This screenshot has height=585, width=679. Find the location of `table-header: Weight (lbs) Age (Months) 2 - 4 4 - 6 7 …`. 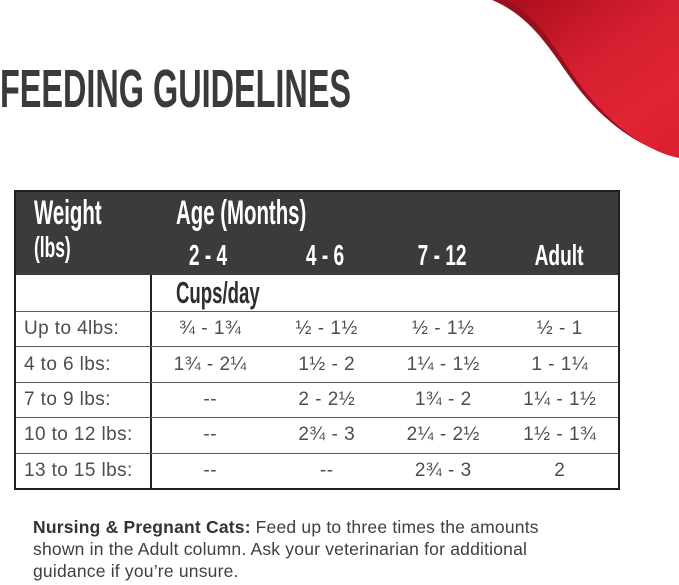

table-header: Weight (lbs) Age (Months) 2 - 4 4 - 6 7 … is located at coordinates (317, 233).